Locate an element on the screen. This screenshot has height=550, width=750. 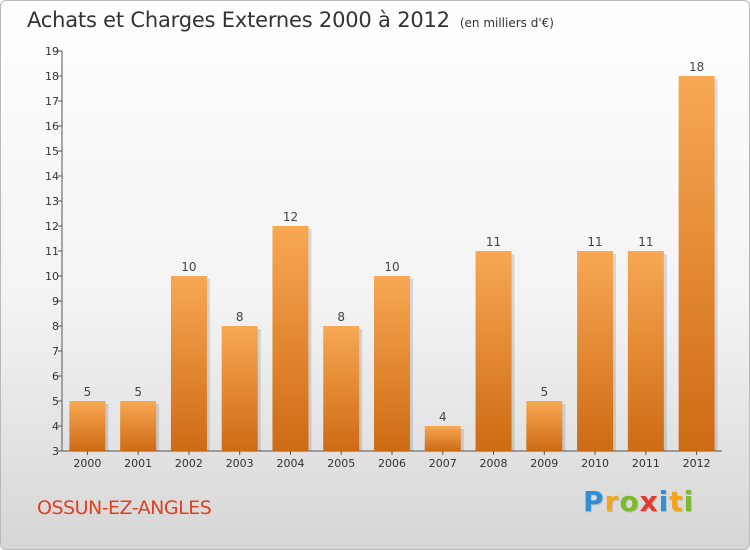
logo-letter: o is located at coordinates (629, 501).